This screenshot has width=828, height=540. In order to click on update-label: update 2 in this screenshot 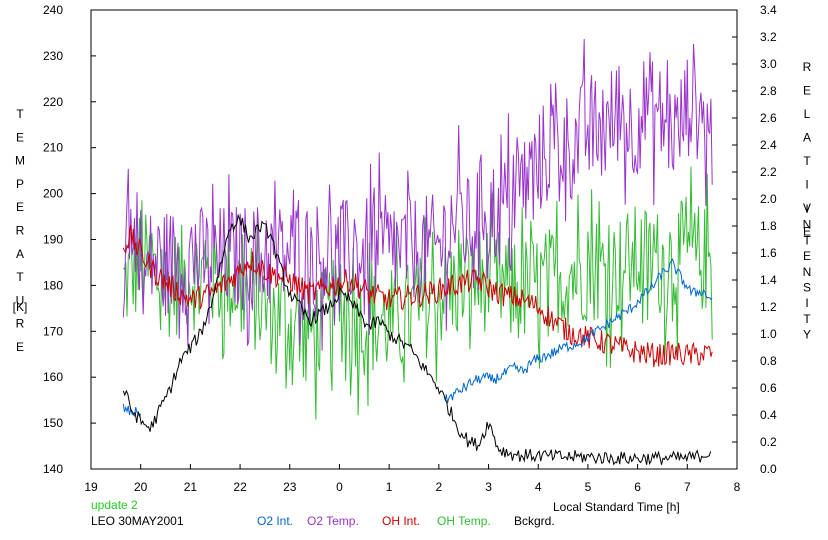, I will do `click(114, 505)`.